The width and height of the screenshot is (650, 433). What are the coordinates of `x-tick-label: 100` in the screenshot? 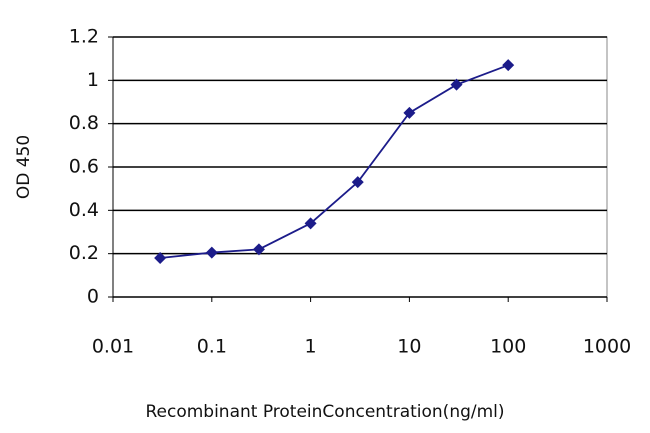 It's located at (508, 347).